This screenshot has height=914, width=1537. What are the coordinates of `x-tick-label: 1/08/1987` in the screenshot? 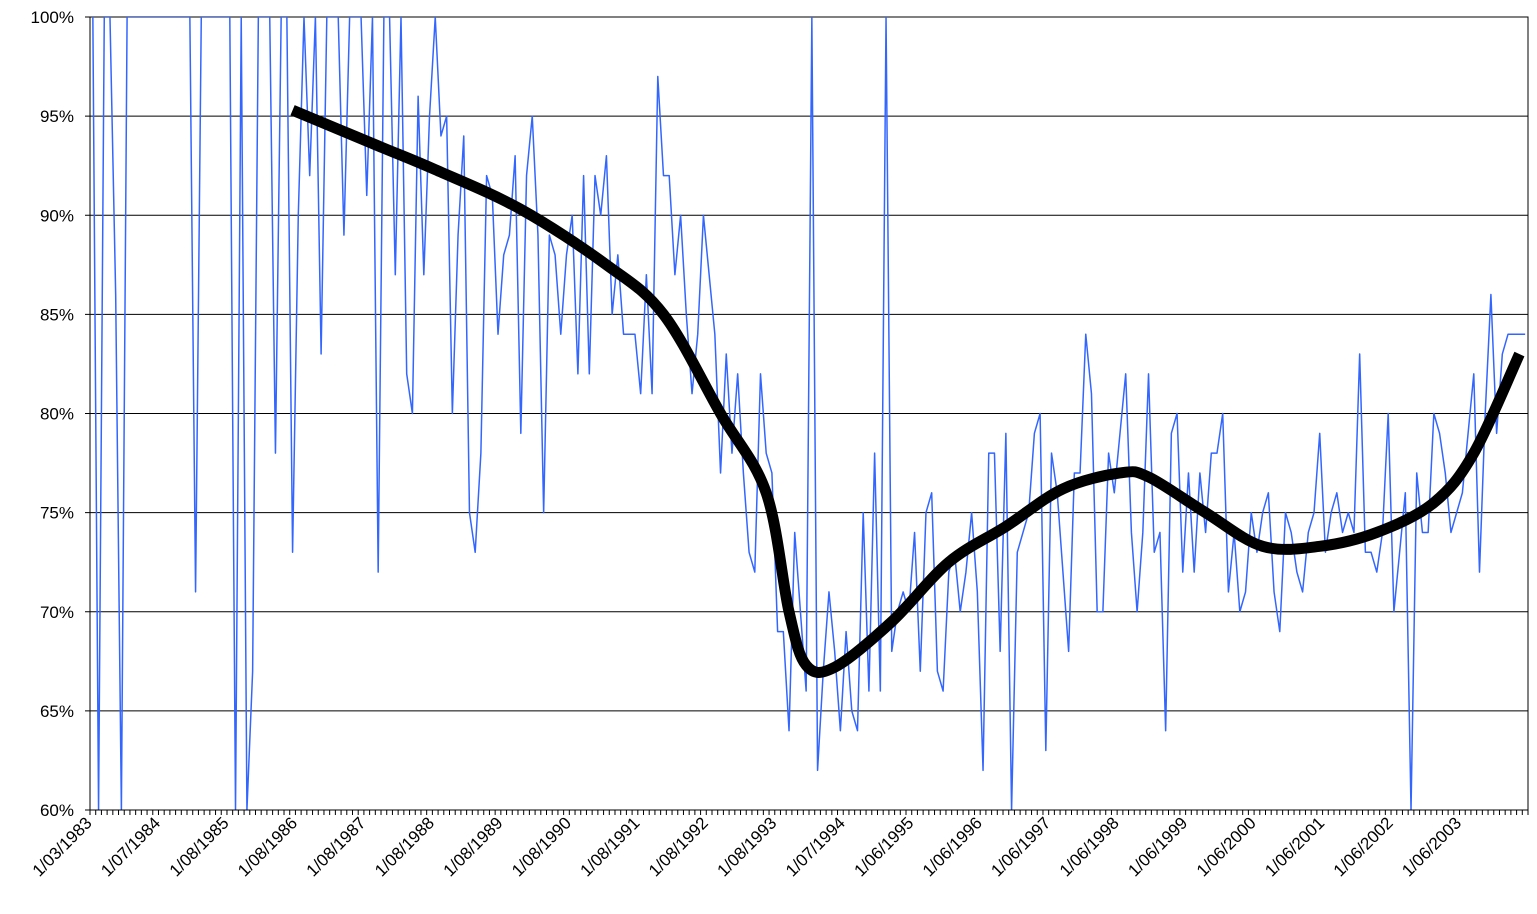 It's located at (336, 846).